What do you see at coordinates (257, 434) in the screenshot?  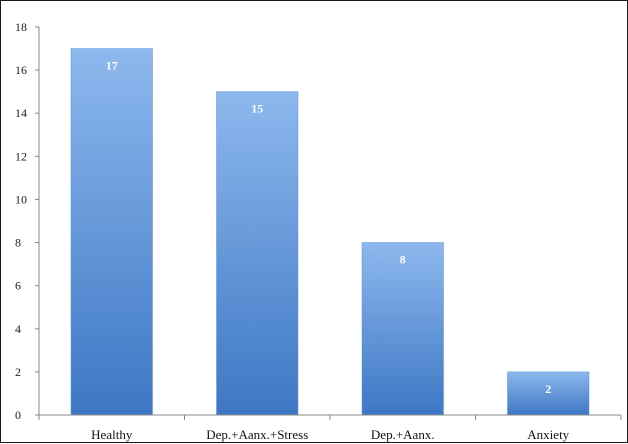 I see `category-label: Dep.+Aanx.+Stress` at bounding box center [257, 434].